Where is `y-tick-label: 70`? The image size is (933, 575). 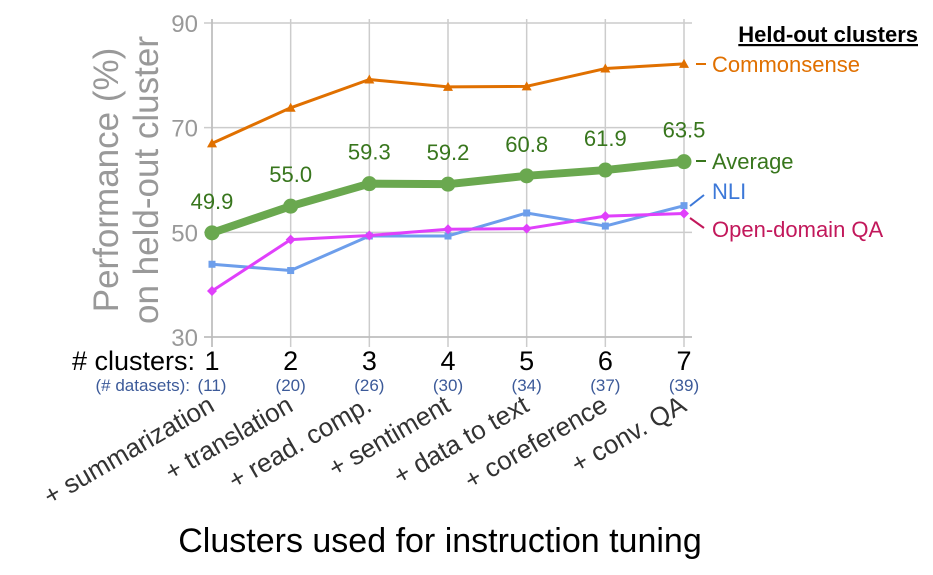 y-tick-label: 70 is located at coordinates (184, 129).